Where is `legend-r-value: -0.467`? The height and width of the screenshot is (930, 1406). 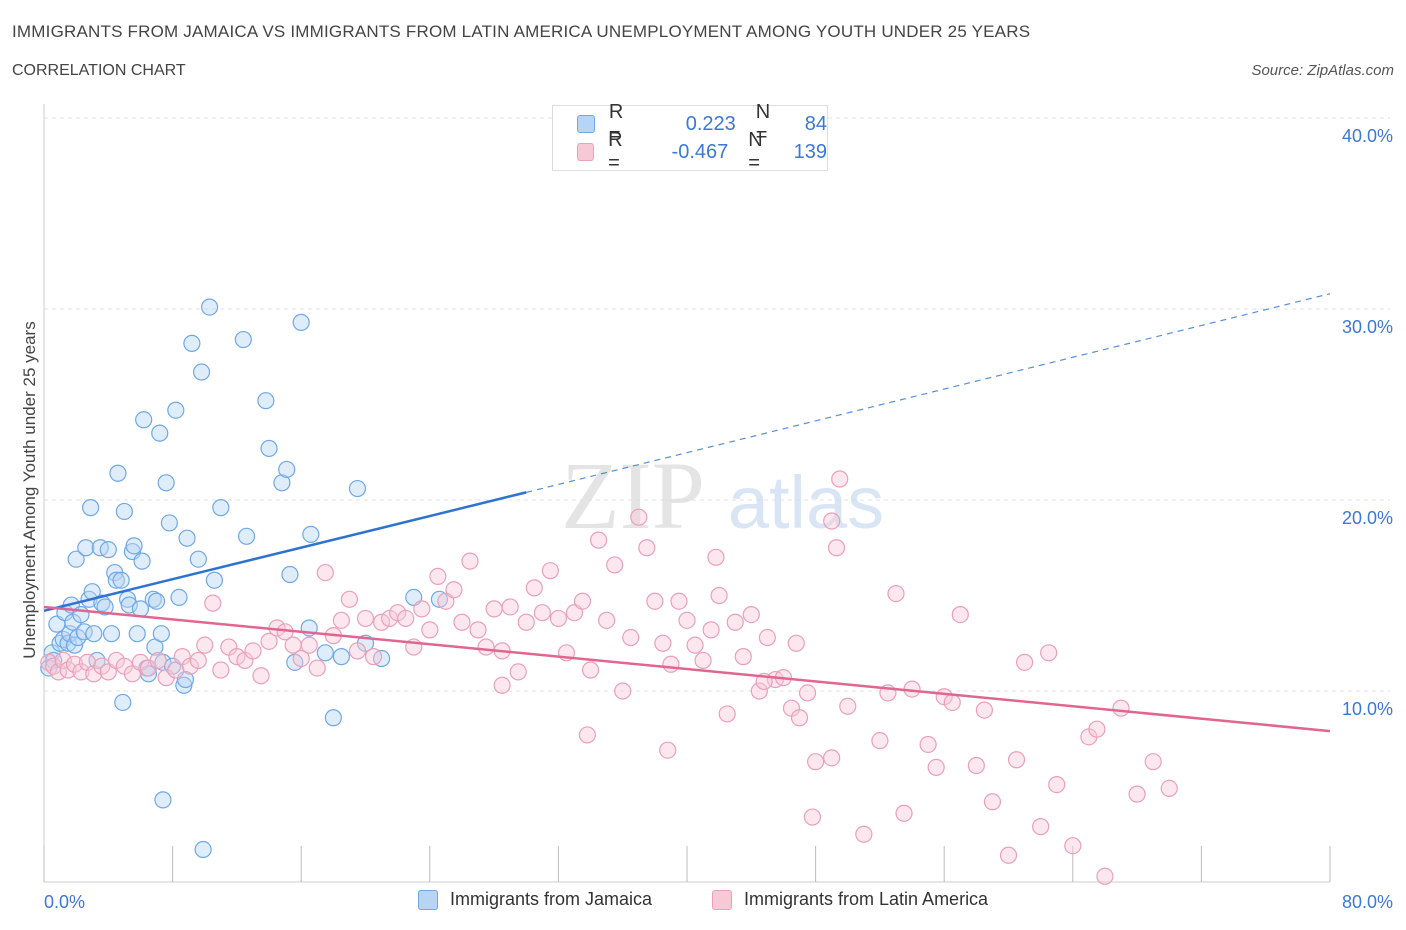
legend-r-value: -0.467 is located at coordinates (700, 151).